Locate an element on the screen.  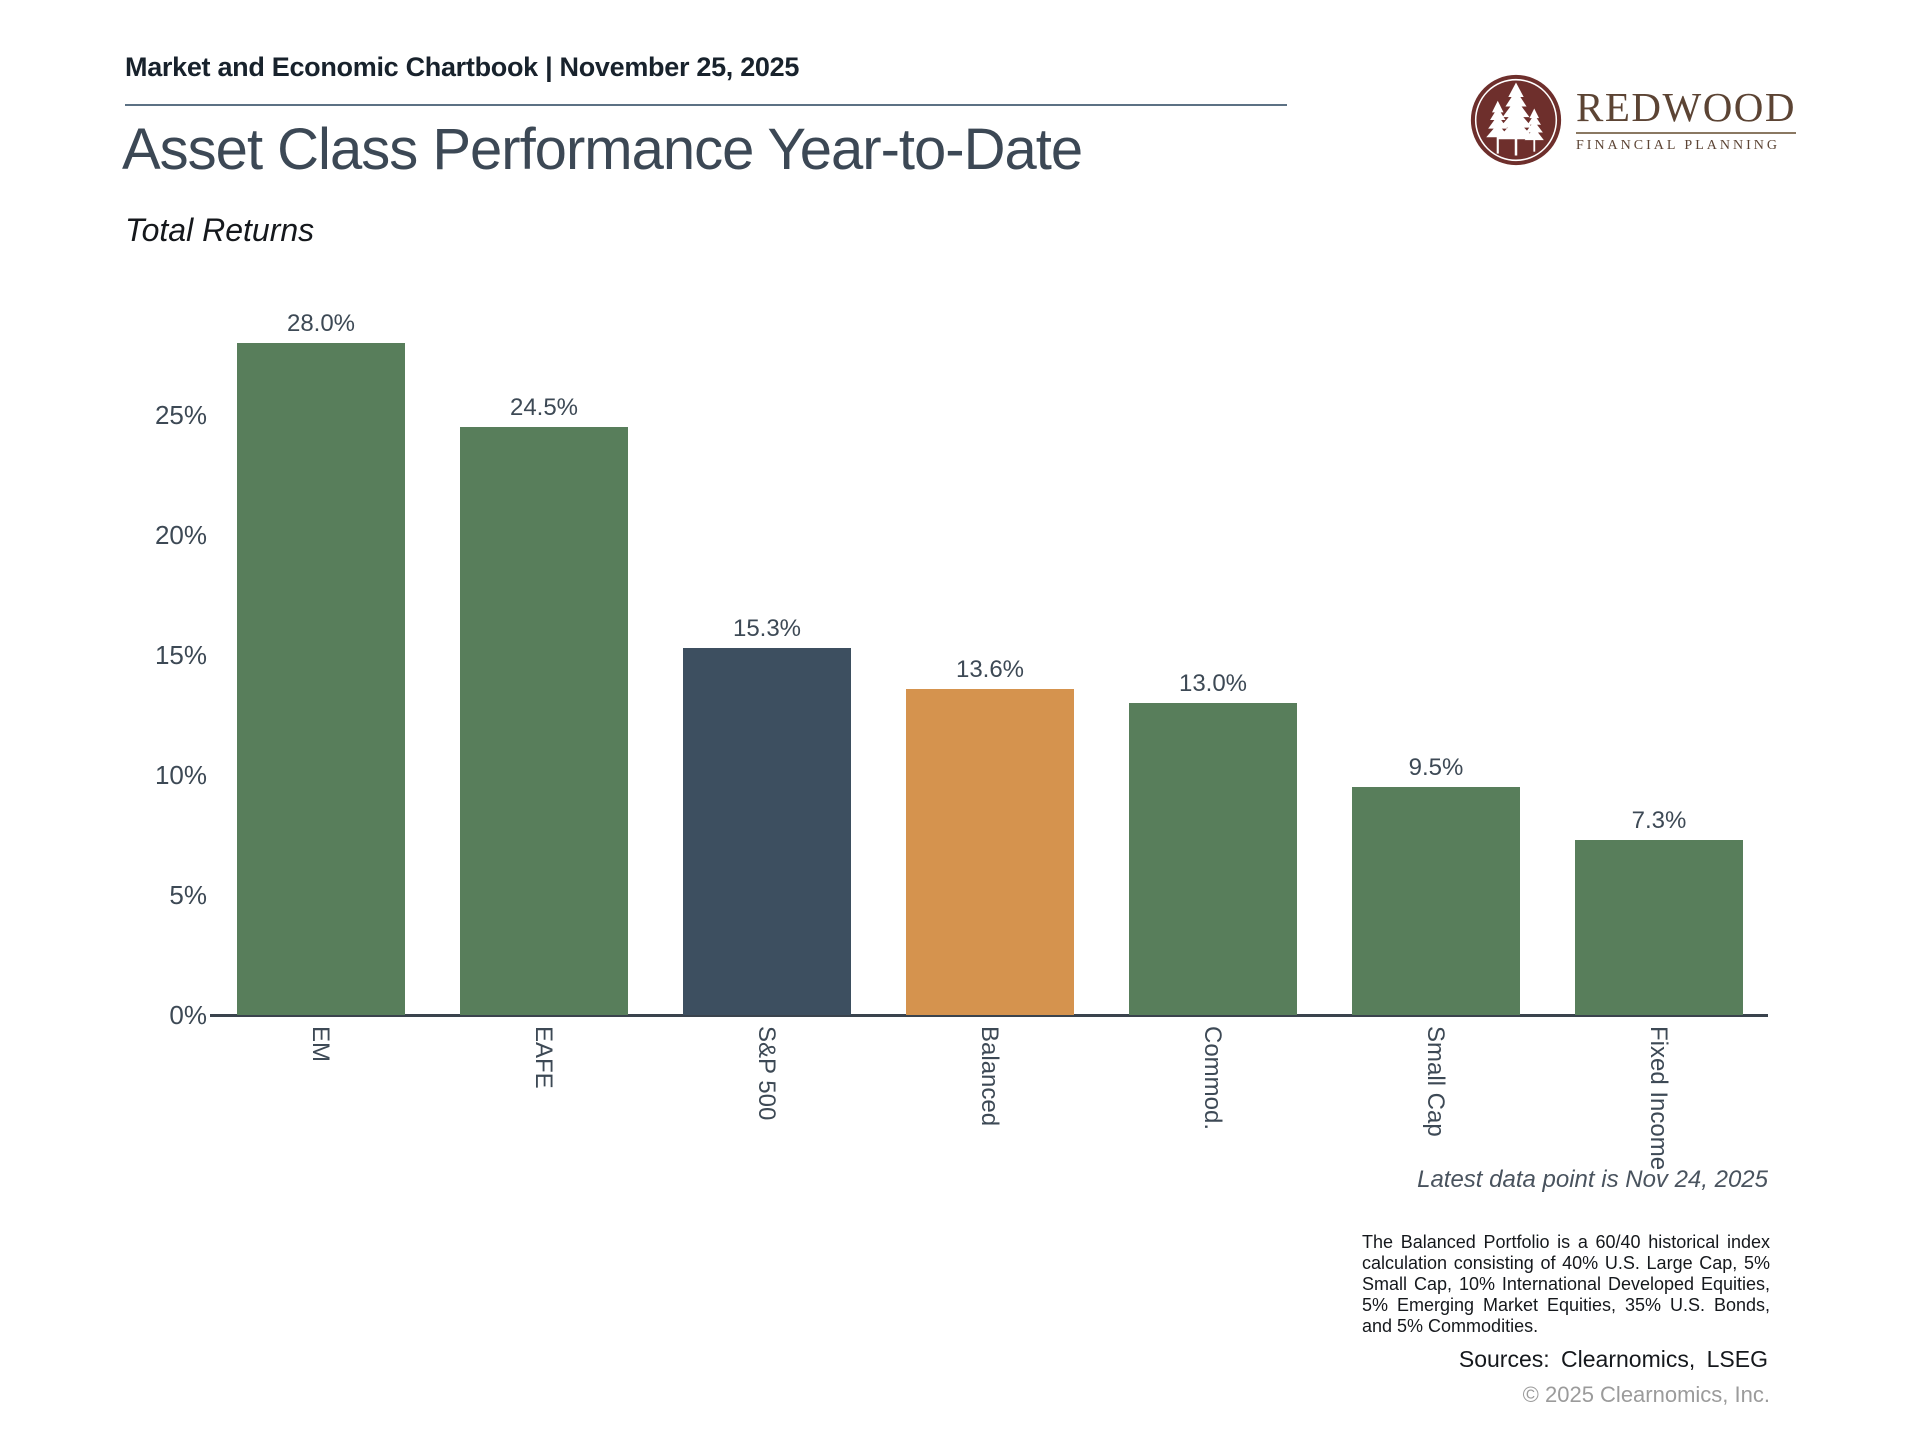
bar-commod is located at coordinates (1213, 859).